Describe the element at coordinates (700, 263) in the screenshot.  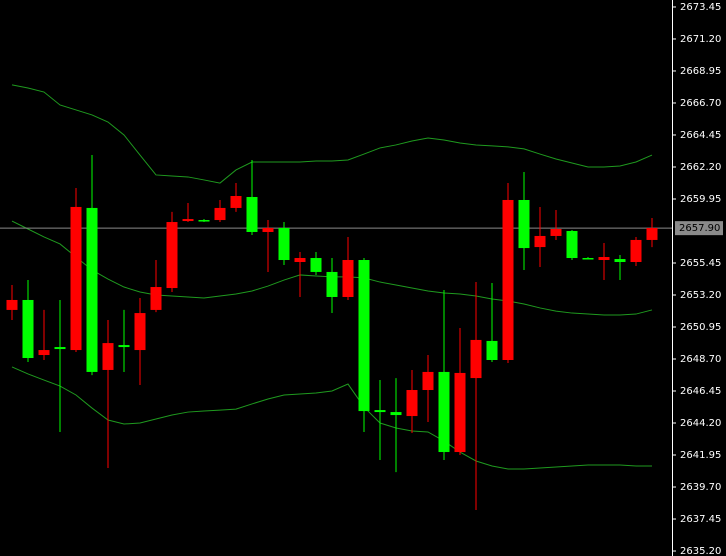
I see `y-tick-label: 2655.45` at that location.